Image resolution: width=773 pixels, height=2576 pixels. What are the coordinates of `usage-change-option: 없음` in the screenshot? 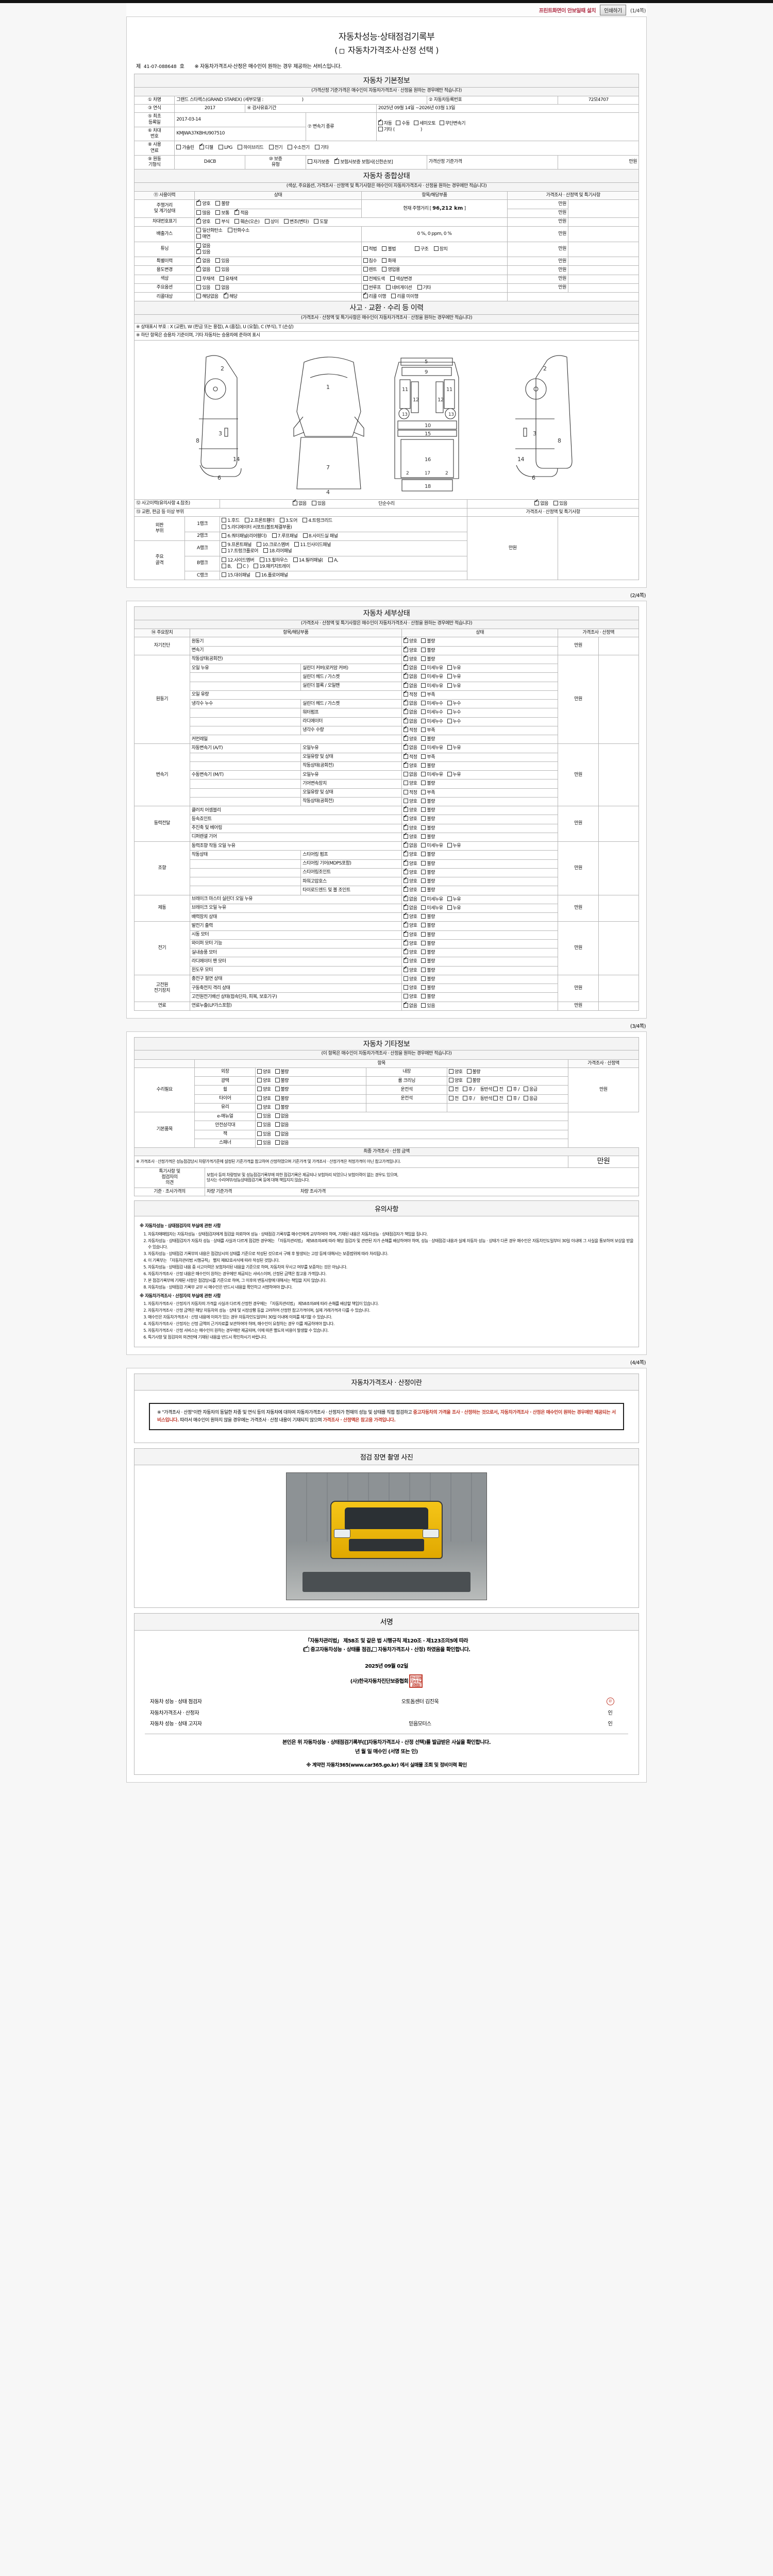 It's located at (203, 269).